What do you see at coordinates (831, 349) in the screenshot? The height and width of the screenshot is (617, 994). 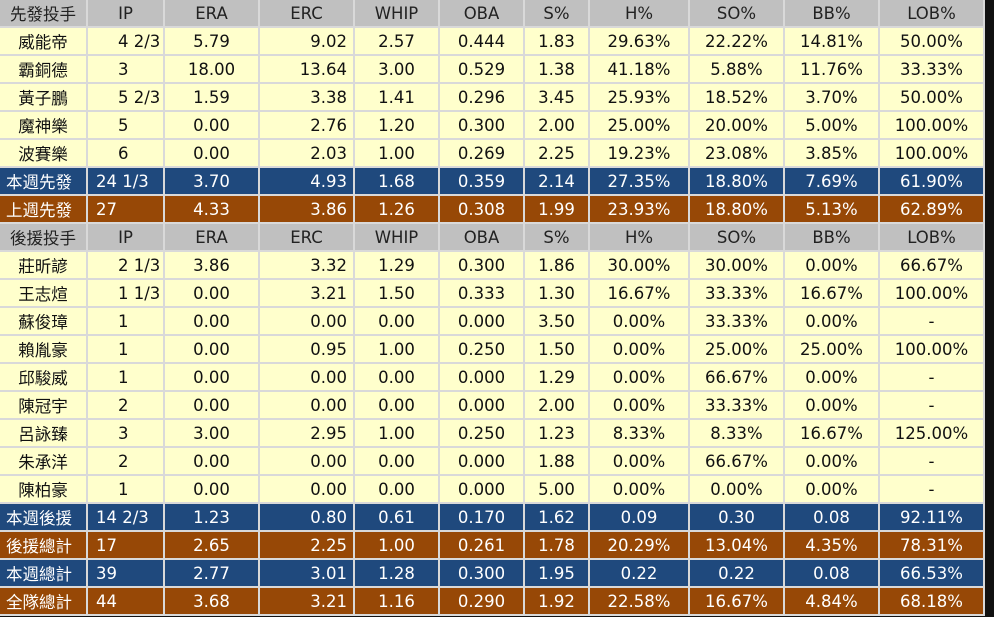 I see `cell-bb: 25.00%` at bounding box center [831, 349].